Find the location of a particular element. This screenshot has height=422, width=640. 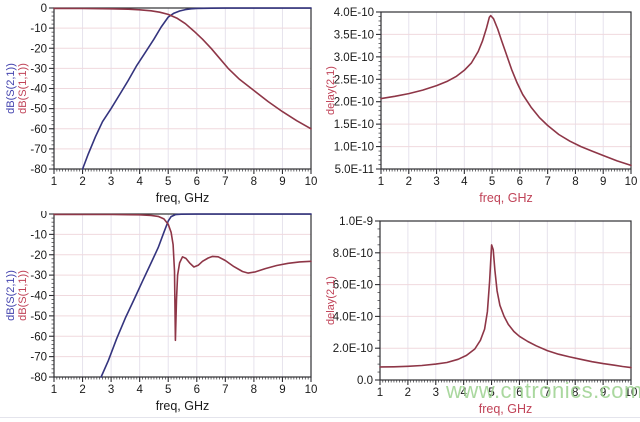

y-tick-label: 3.5E-10 is located at coordinates (354, 35).